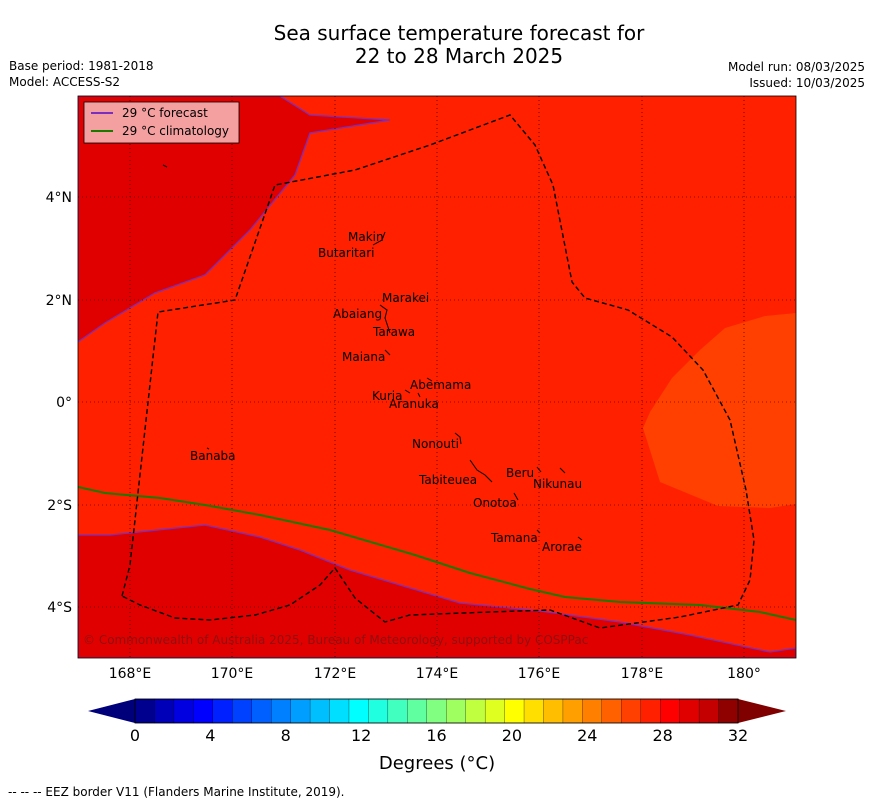 This screenshot has height=804, width=873. Describe the element at coordinates (111, 711) in the screenshot. I see `colorbar-under-arrow` at that location.